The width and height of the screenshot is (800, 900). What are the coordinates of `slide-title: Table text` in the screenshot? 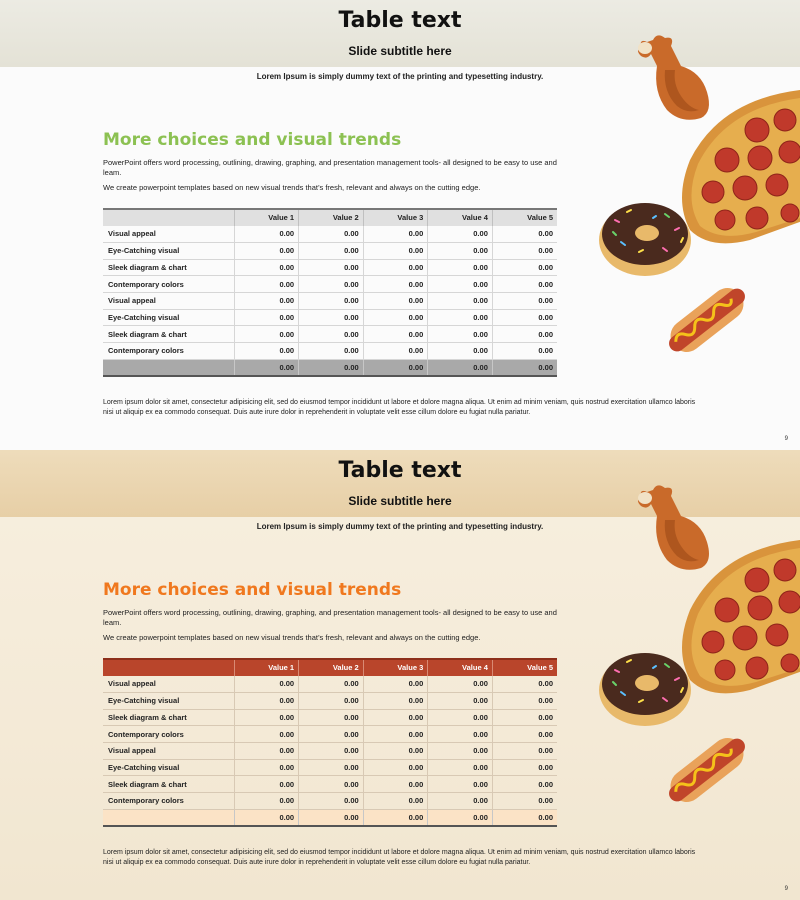 It's located at (400, 470).